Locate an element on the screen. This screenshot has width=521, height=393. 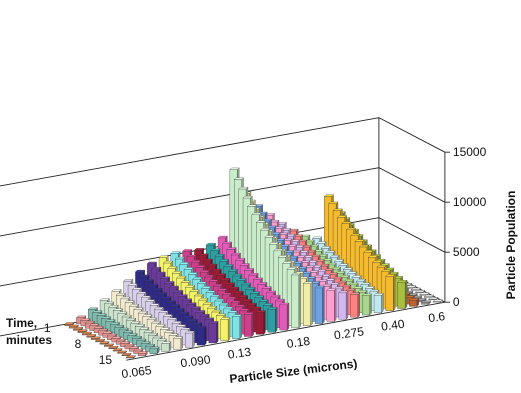
x-tick-label-4: 0.275 is located at coordinates (349, 333).